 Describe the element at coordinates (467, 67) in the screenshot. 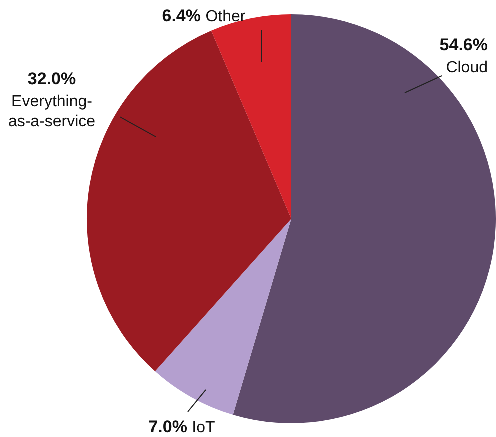

I see `slice-label: Cloud` at that location.